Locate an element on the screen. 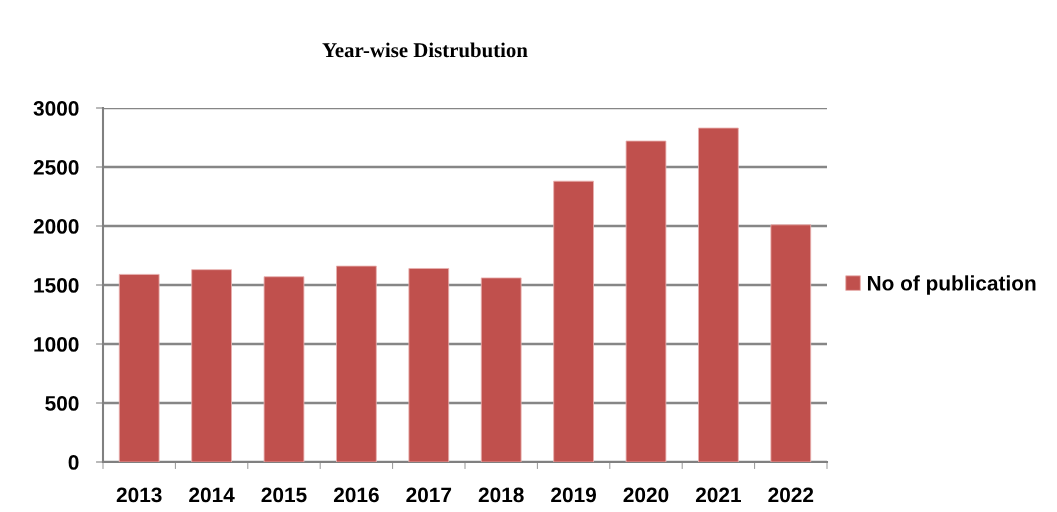  y-tick-label: 2500 is located at coordinates (56, 167).